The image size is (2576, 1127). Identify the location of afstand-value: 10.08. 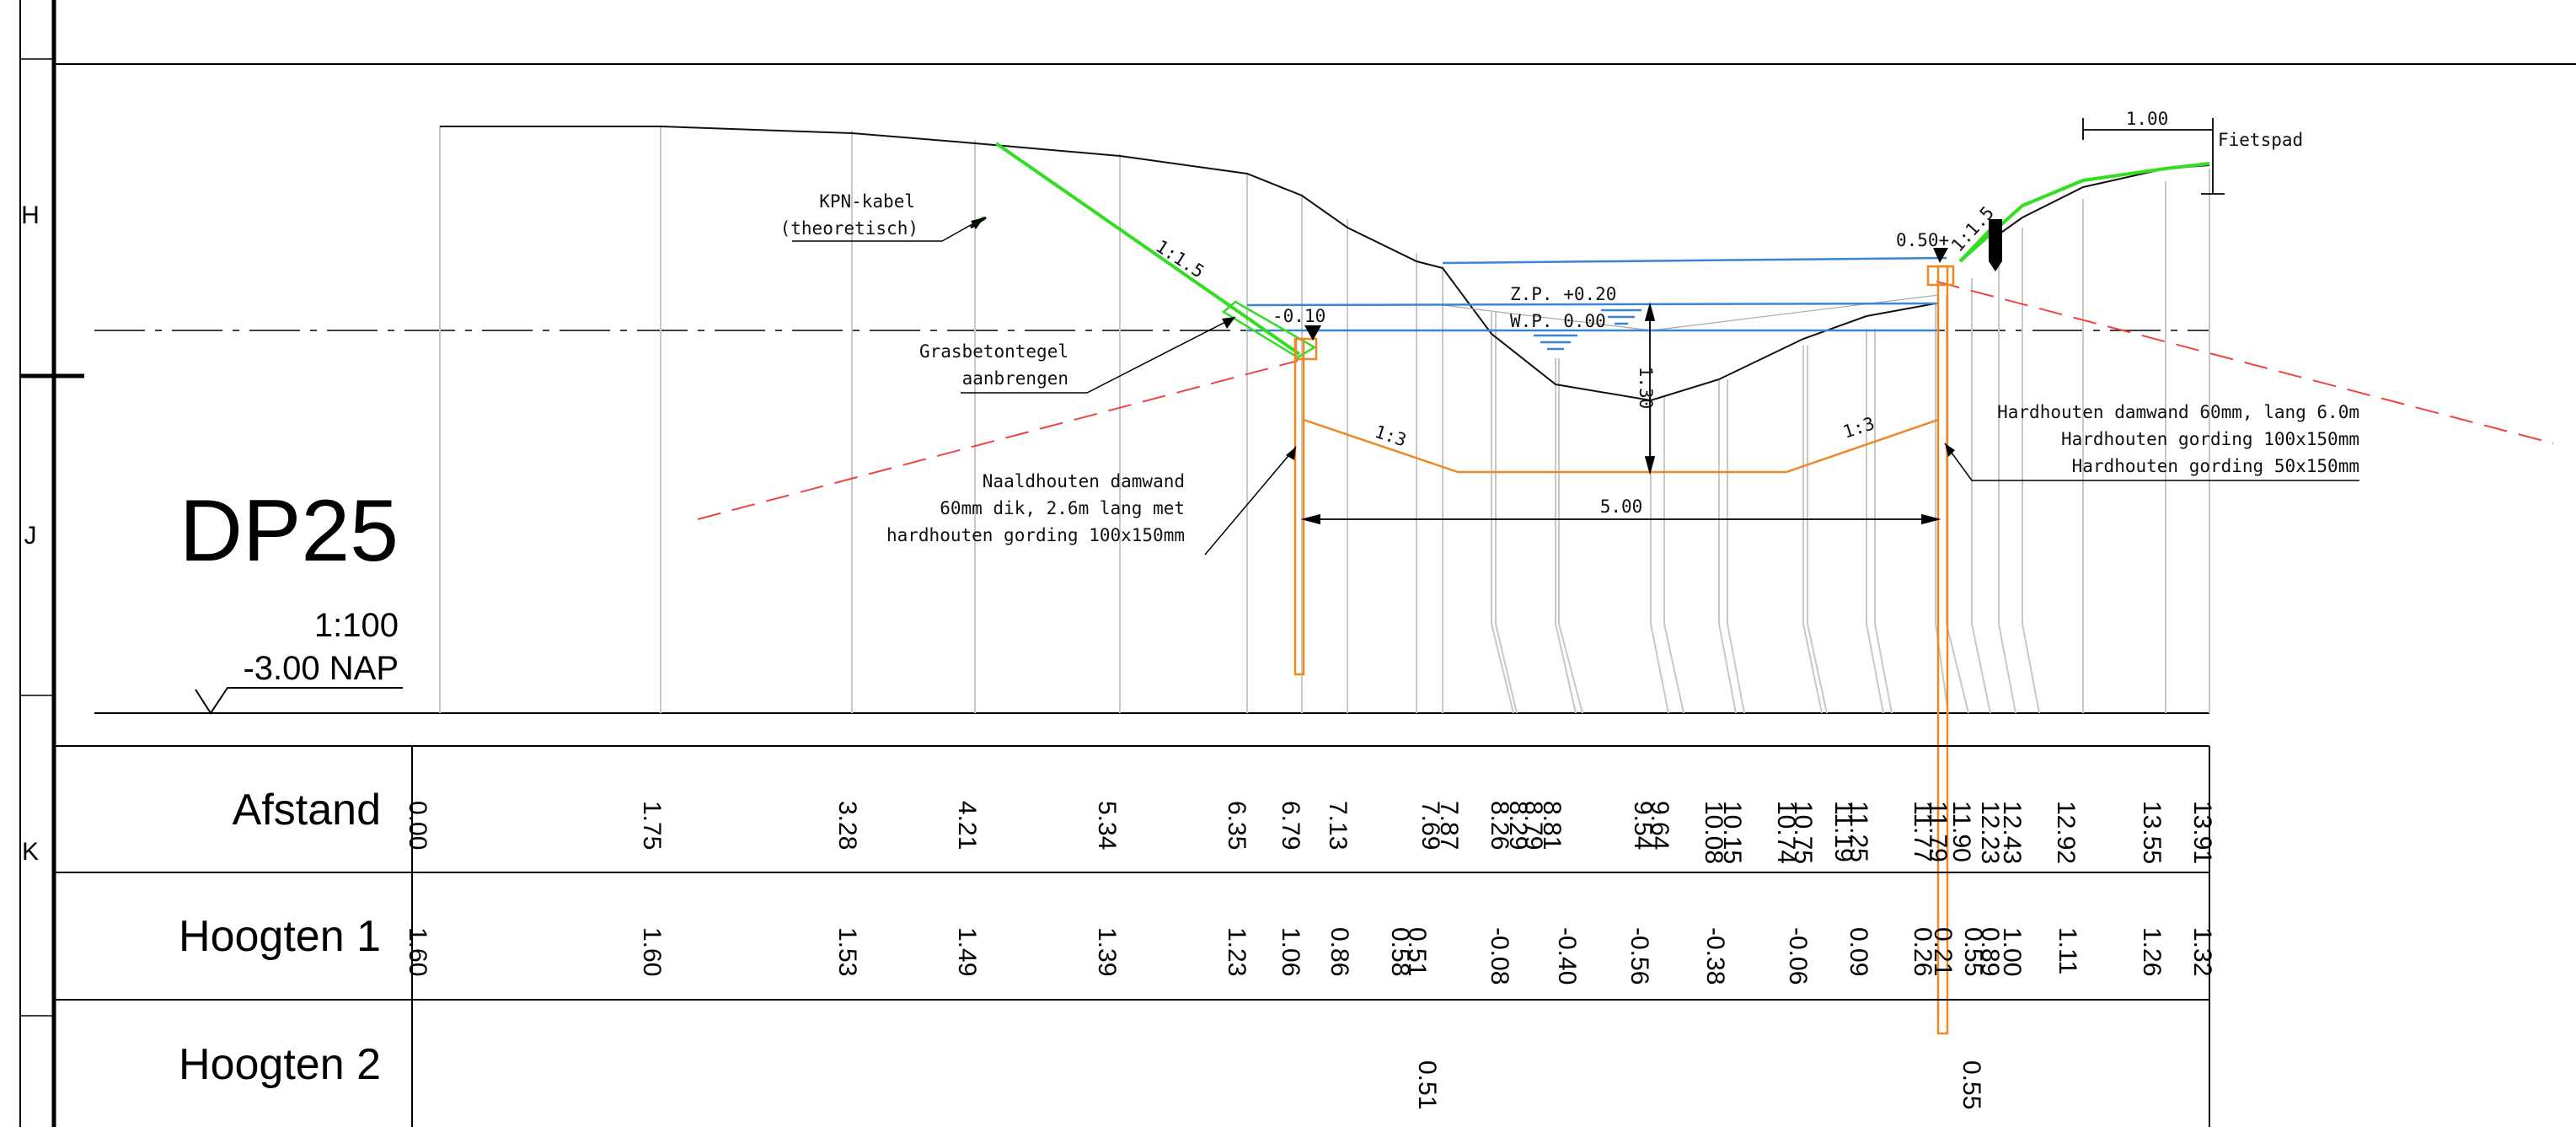
(1713, 832).